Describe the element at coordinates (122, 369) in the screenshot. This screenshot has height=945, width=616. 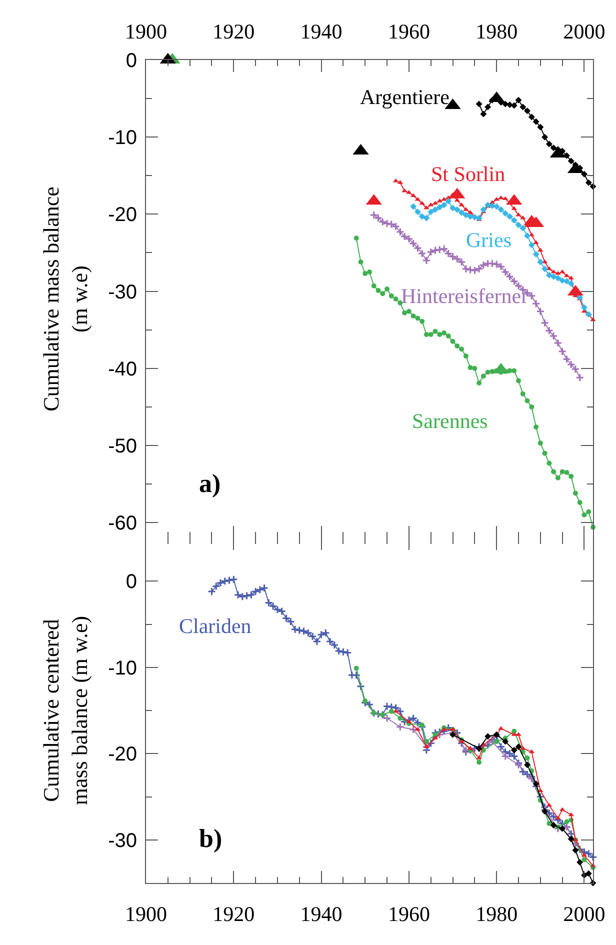
I see `y-tick-label: -40` at that location.